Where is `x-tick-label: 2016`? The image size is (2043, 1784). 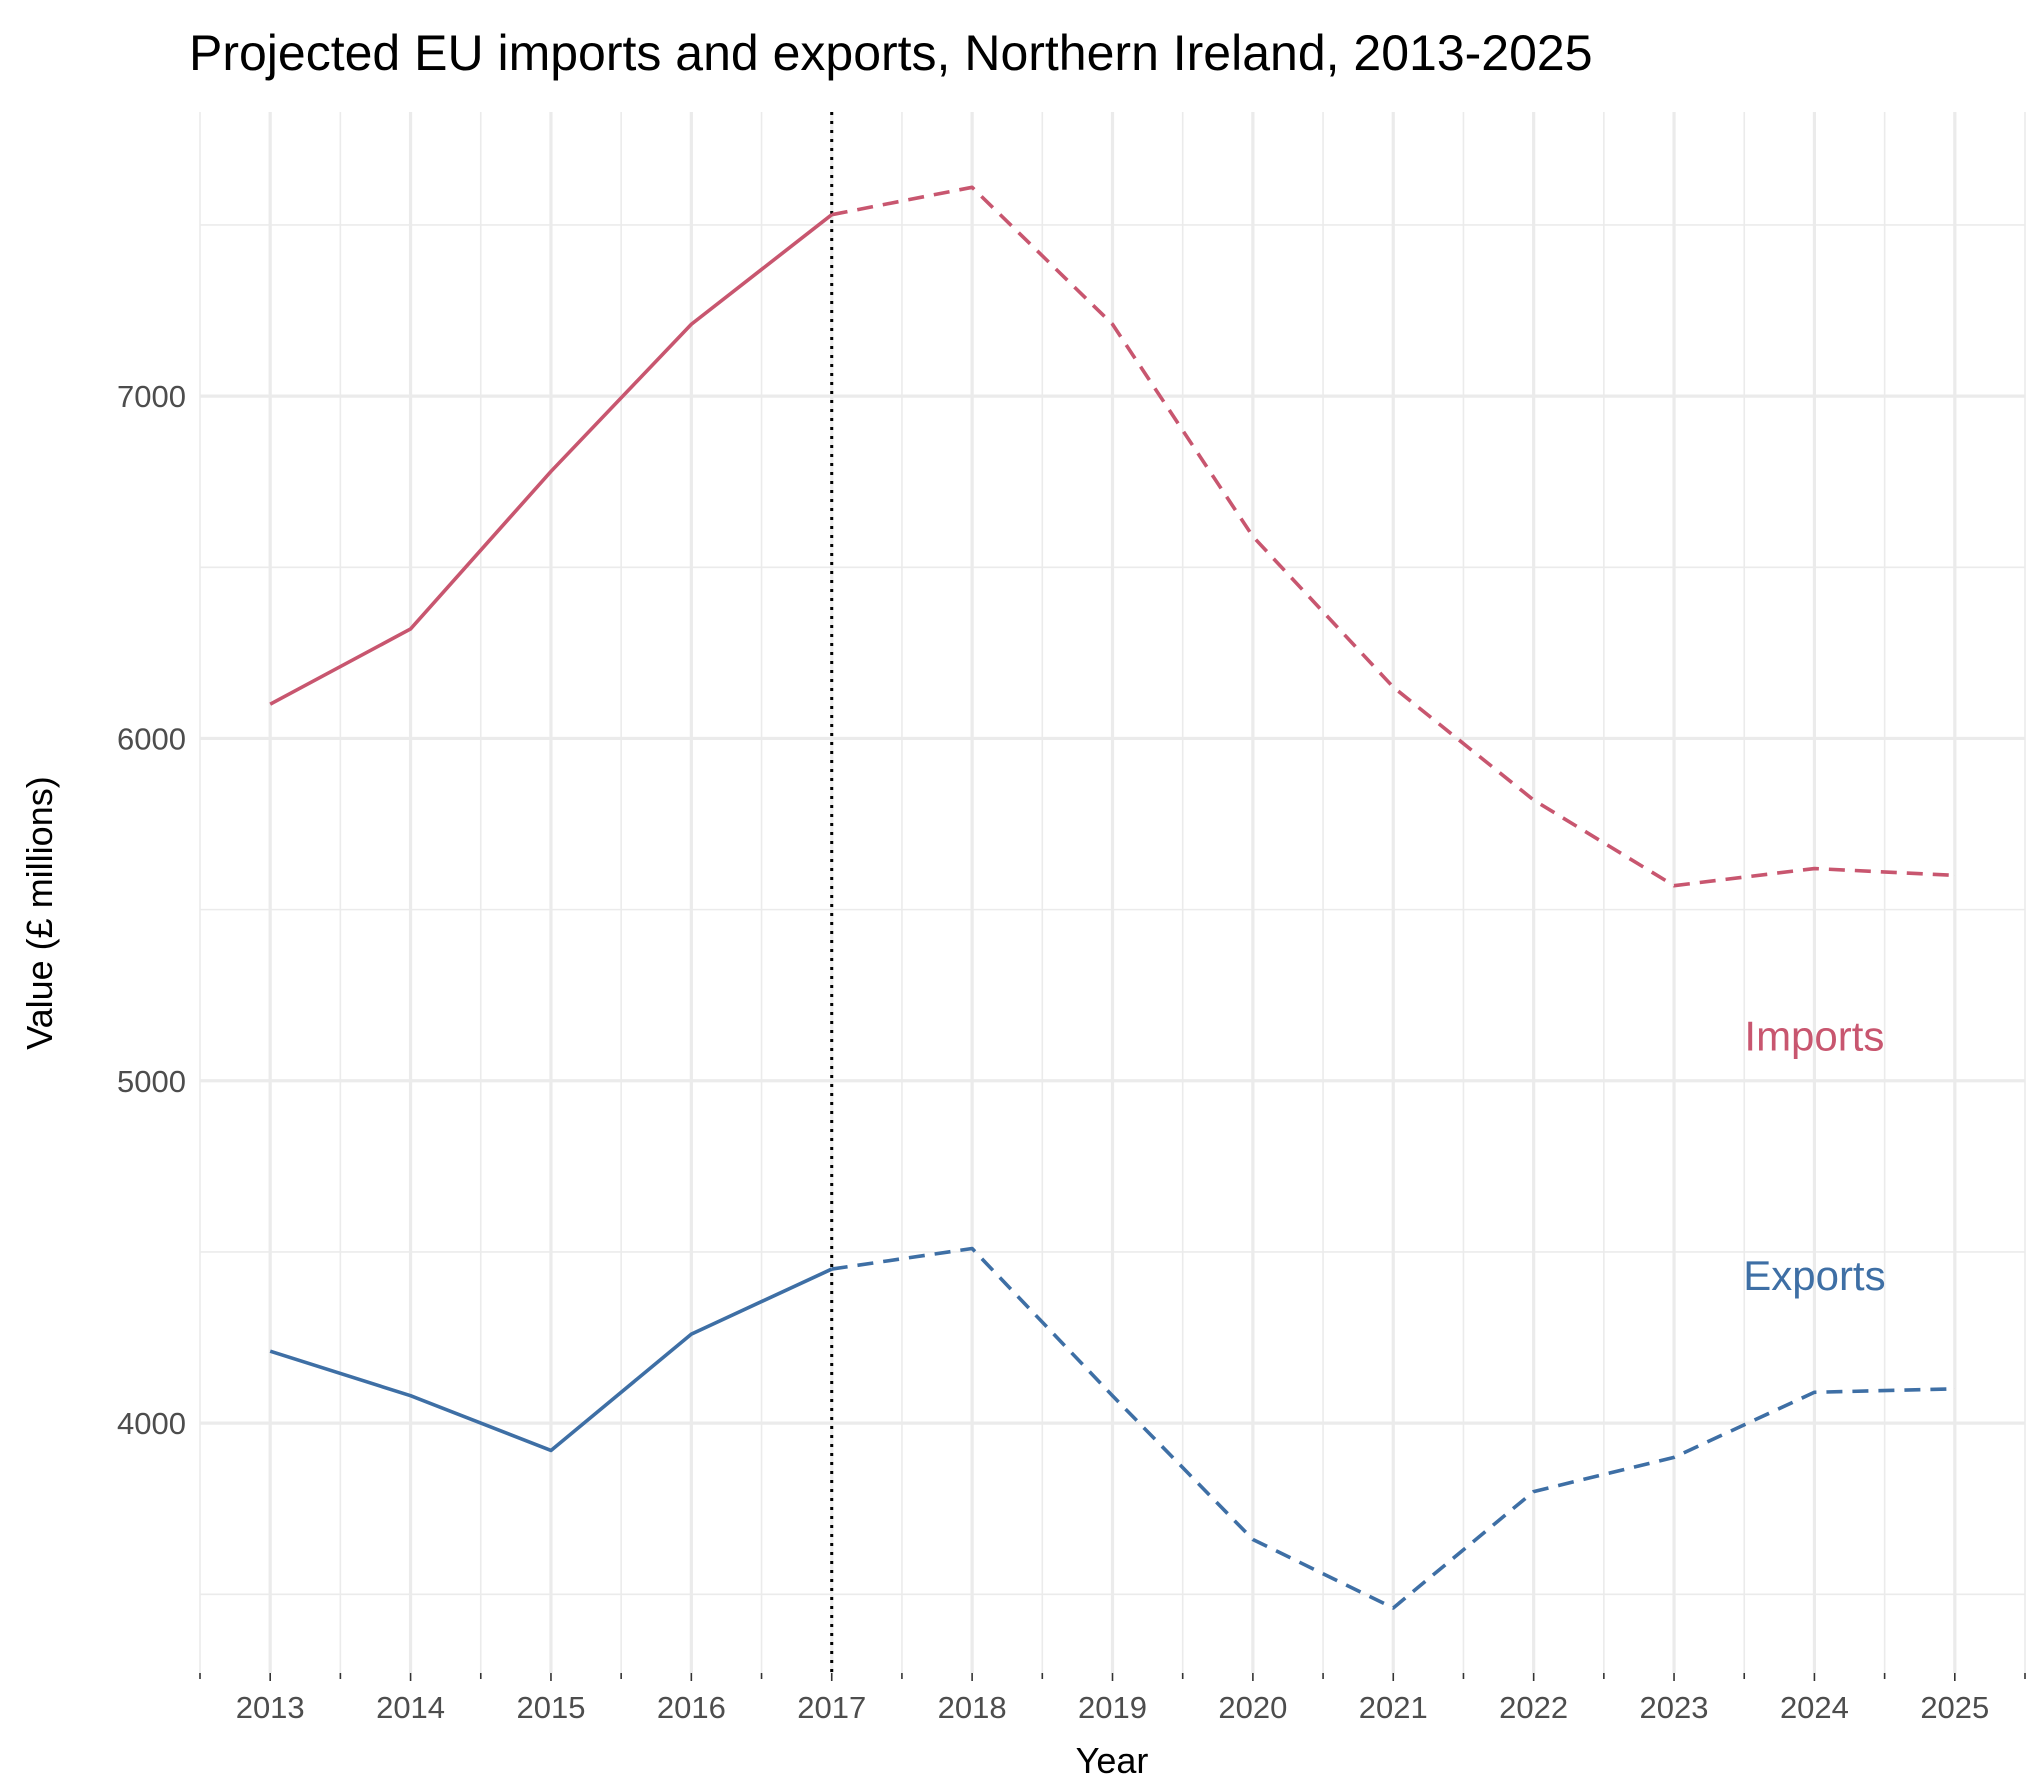
x-tick-label: 2016 is located at coordinates (691, 1707).